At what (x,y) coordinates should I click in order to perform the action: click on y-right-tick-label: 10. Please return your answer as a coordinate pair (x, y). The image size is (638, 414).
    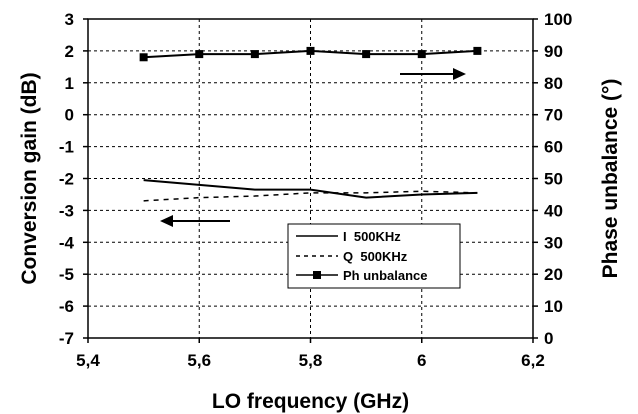
    Looking at the image, I should click on (553, 306).